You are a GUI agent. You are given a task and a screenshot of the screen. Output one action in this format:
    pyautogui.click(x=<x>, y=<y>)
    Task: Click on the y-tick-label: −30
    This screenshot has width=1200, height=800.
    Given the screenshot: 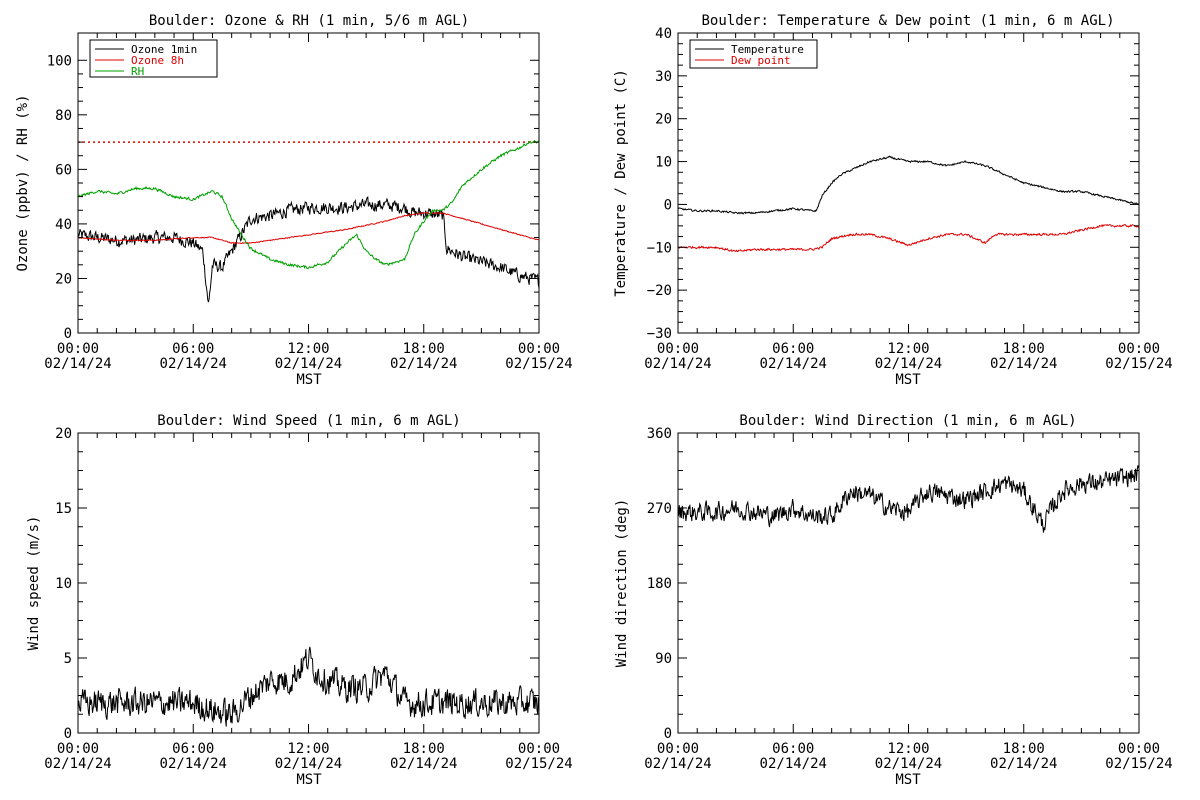 What is the action you would take?
    pyautogui.click(x=659, y=334)
    